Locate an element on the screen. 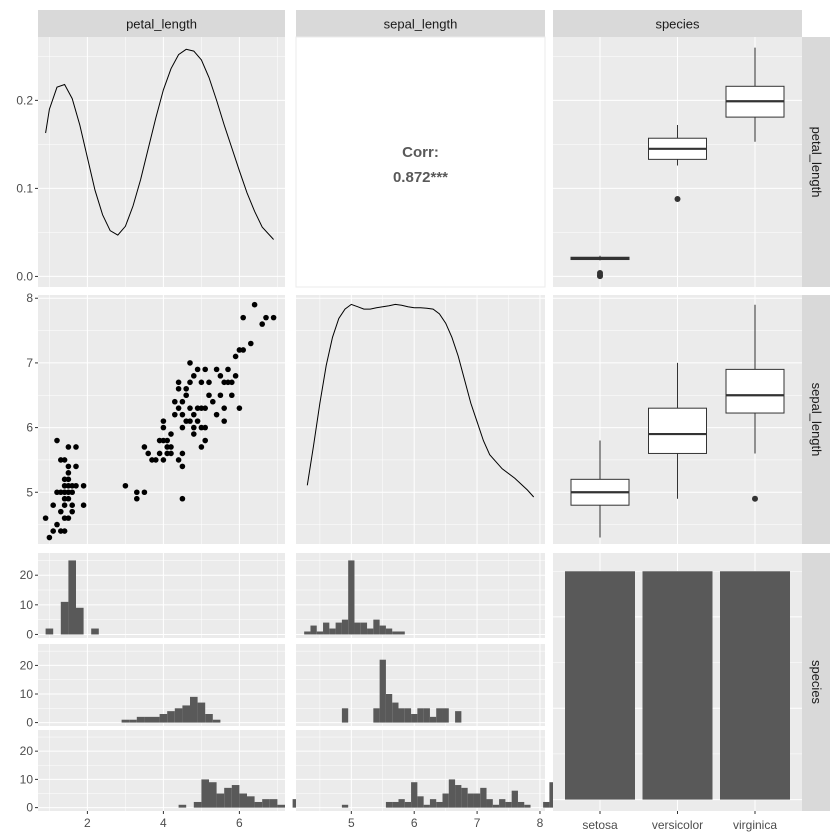  y-tick-label: 5 is located at coordinates (29, 492).